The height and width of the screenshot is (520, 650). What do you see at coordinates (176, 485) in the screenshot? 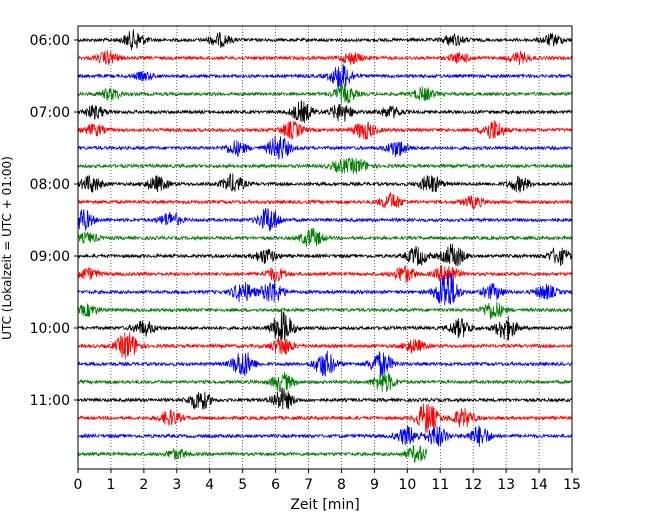
I see `x-tick-label: 3` at bounding box center [176, 485].